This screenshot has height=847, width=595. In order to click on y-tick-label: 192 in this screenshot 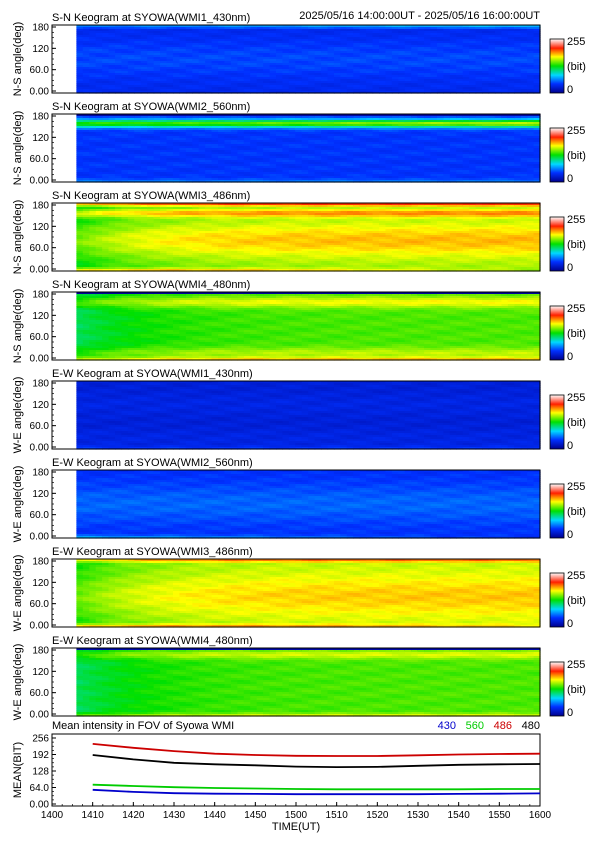, I will do `click(40, 755)`.